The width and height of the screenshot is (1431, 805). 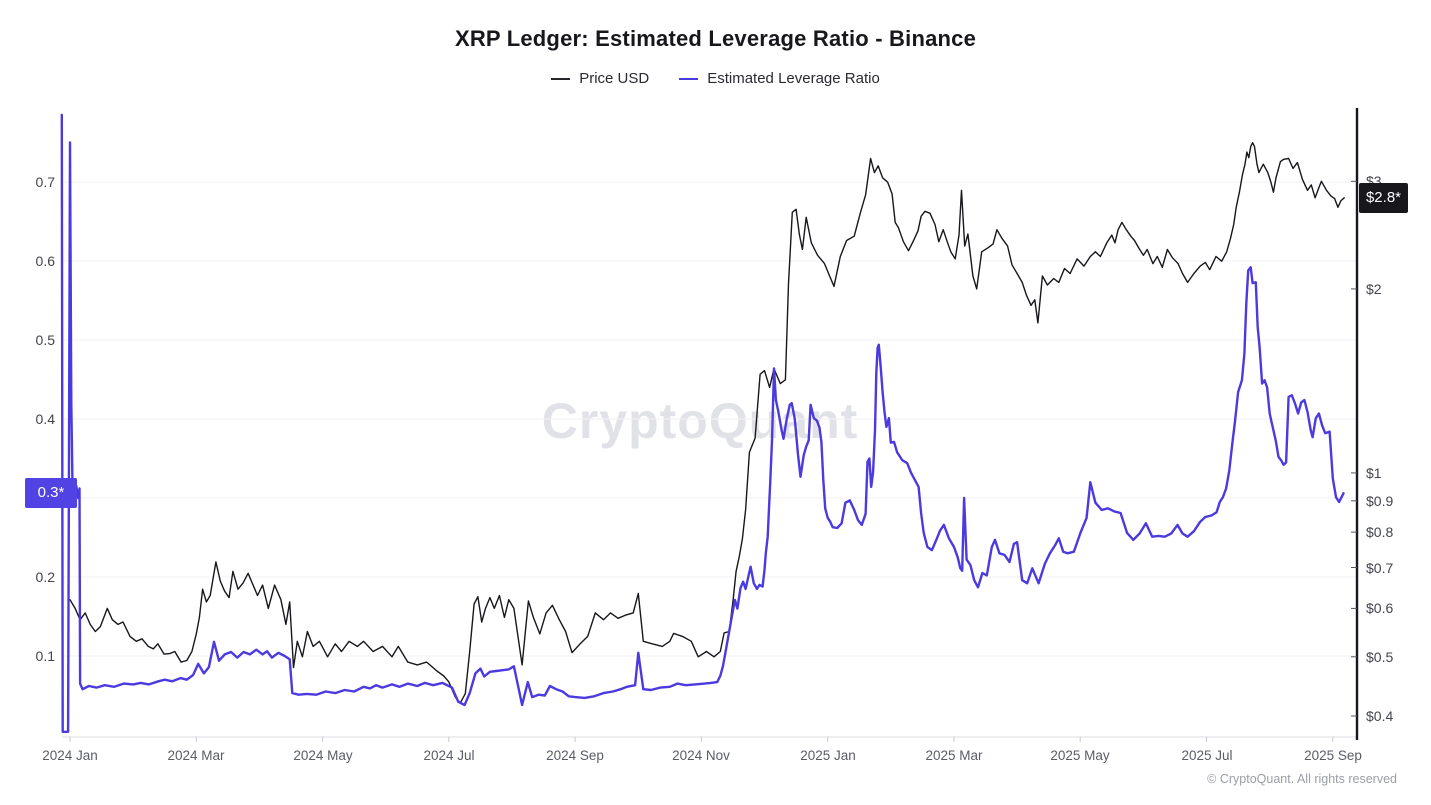 What do you see at coordinates (70, 755) in the screenshot?
I see `x-axis-tick-label: 2024 Jan` at bounding box center [70, 755].